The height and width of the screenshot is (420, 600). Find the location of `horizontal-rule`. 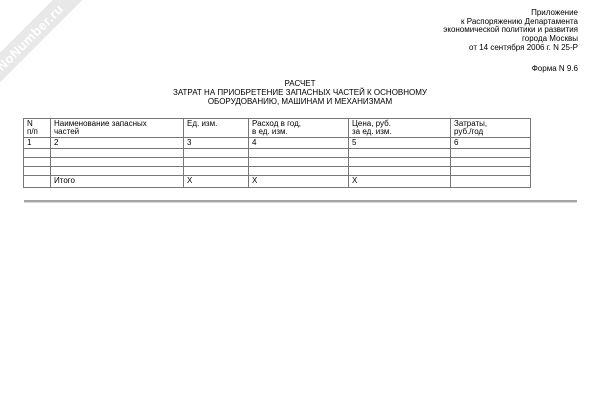

horizontal-rule is located at coordinates (300, 201).